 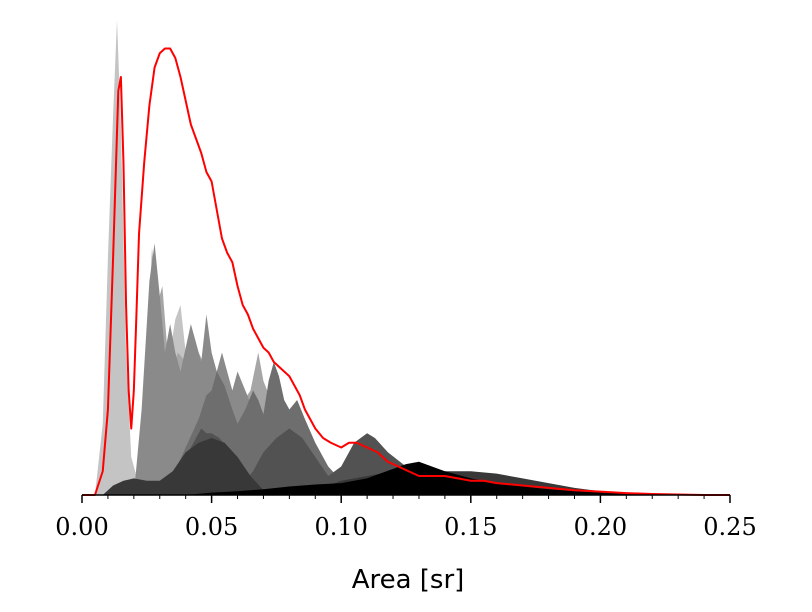 I want to click on x-tick-label: 0.25, so click(x=729, y=527).